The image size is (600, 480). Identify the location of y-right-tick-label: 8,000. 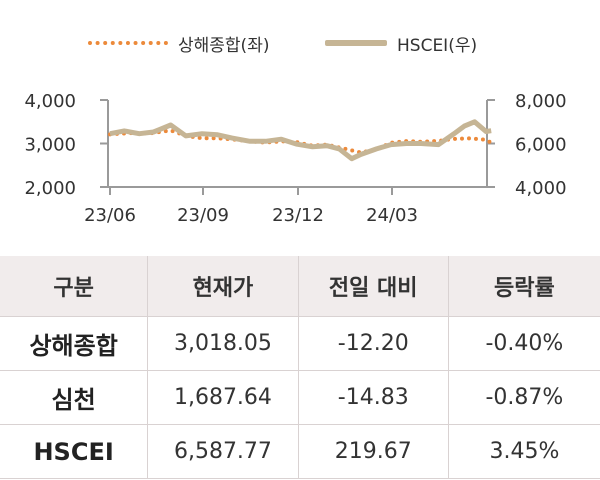
(541, 101).